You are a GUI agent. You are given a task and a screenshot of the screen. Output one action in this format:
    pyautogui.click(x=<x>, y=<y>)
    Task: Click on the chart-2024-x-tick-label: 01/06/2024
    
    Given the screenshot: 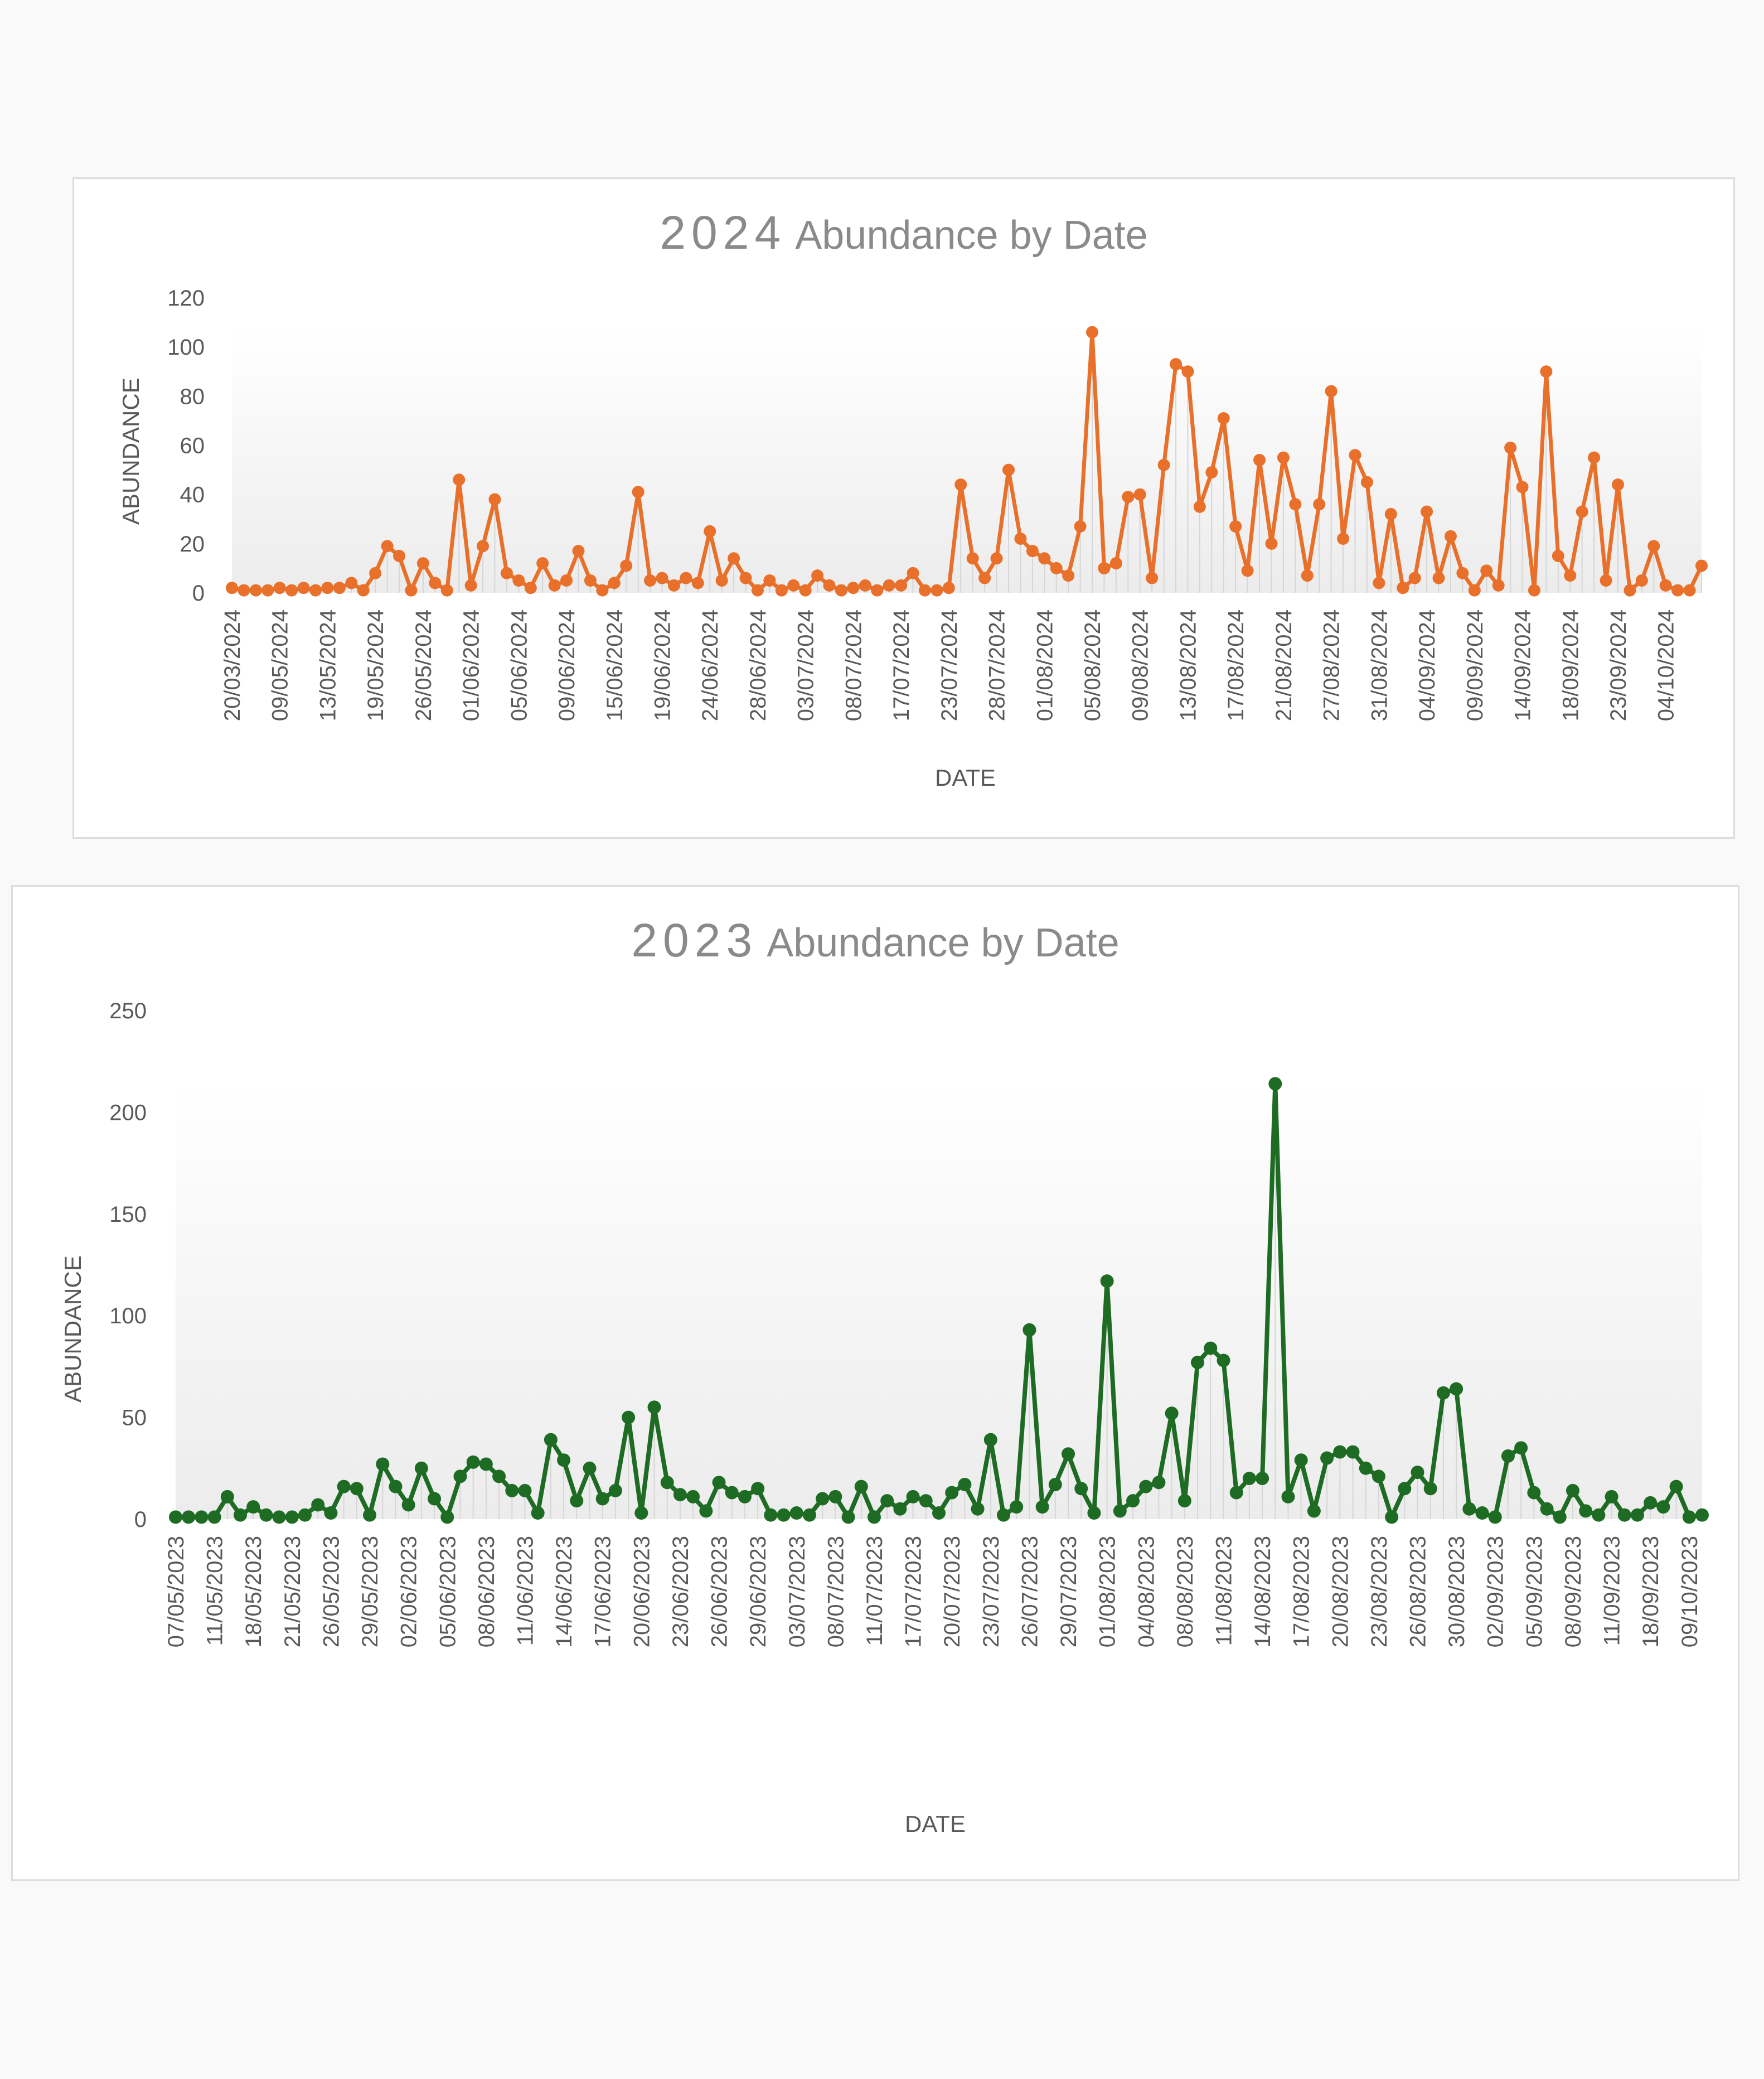 What is the action you would take?
    pyautogui.click(x=471, y=665)
    